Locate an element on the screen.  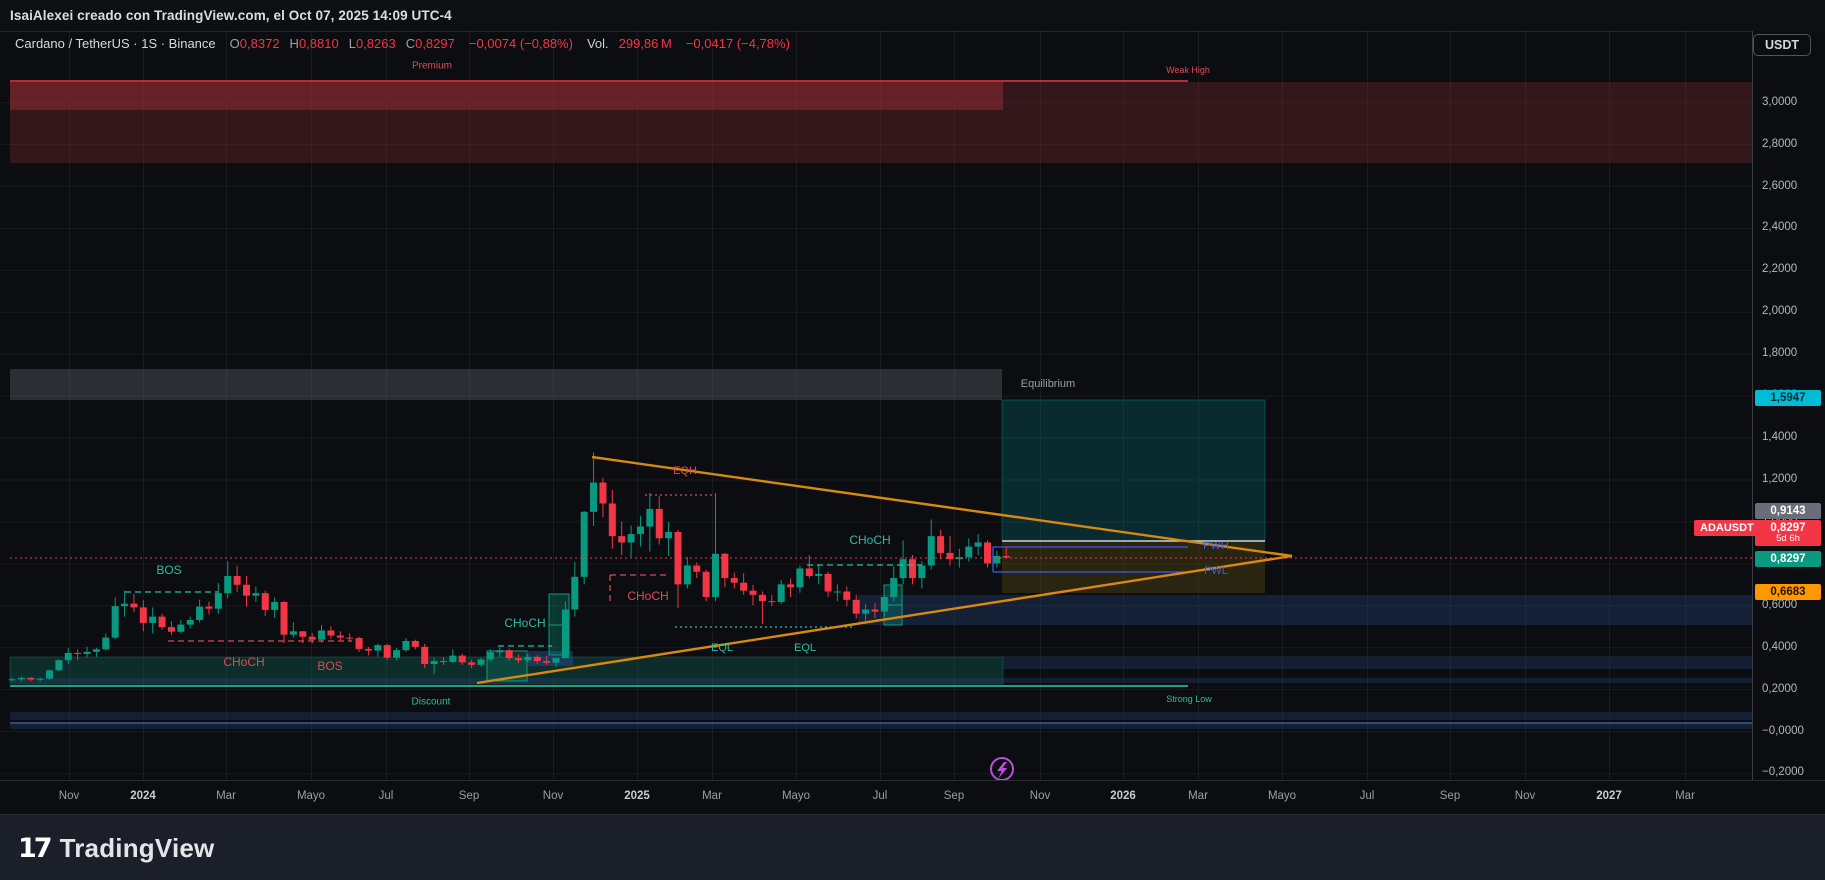
annotation-label-weak-high: Weak High is located at coordinates (1188, 70).